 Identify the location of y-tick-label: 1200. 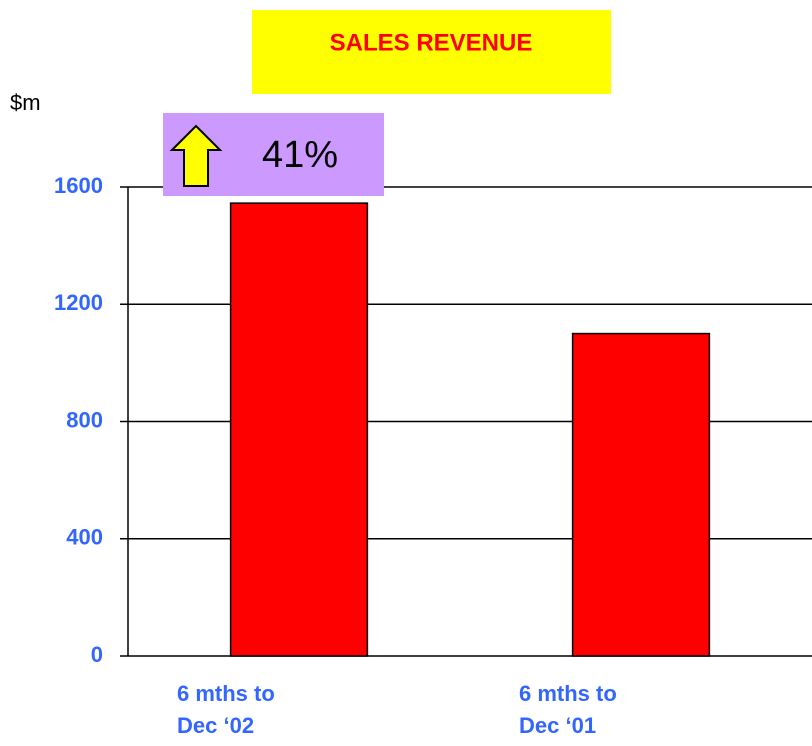
(78, 302).